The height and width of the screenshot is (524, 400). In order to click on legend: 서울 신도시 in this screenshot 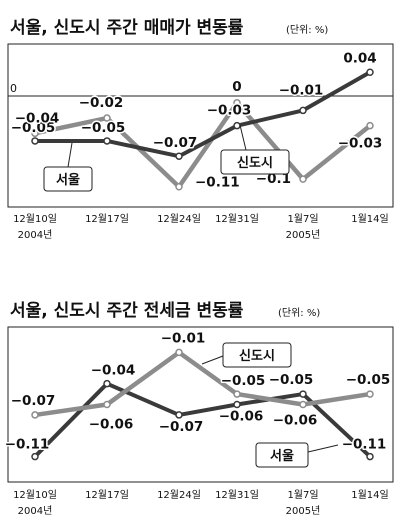, I will do `click(166, 158)`.